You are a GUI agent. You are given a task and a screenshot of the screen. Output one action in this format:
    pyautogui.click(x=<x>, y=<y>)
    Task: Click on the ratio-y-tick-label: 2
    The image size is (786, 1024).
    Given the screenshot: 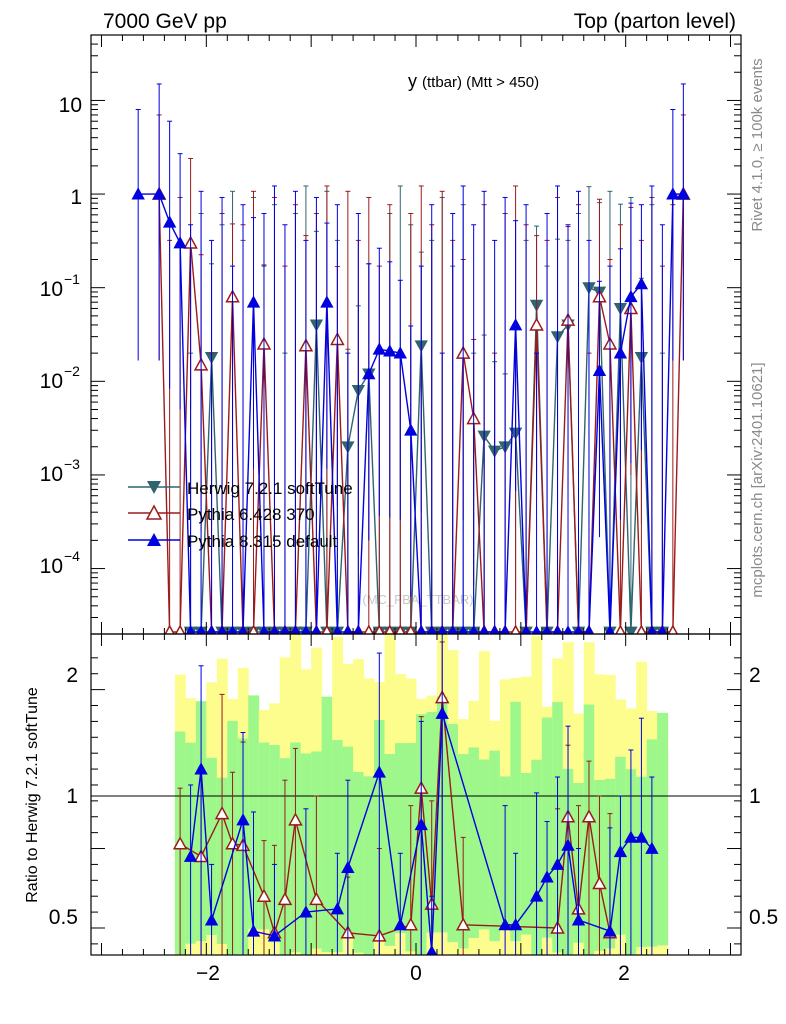 What is the action you would take?
    pyautogui.click(x=72, y=675)
    